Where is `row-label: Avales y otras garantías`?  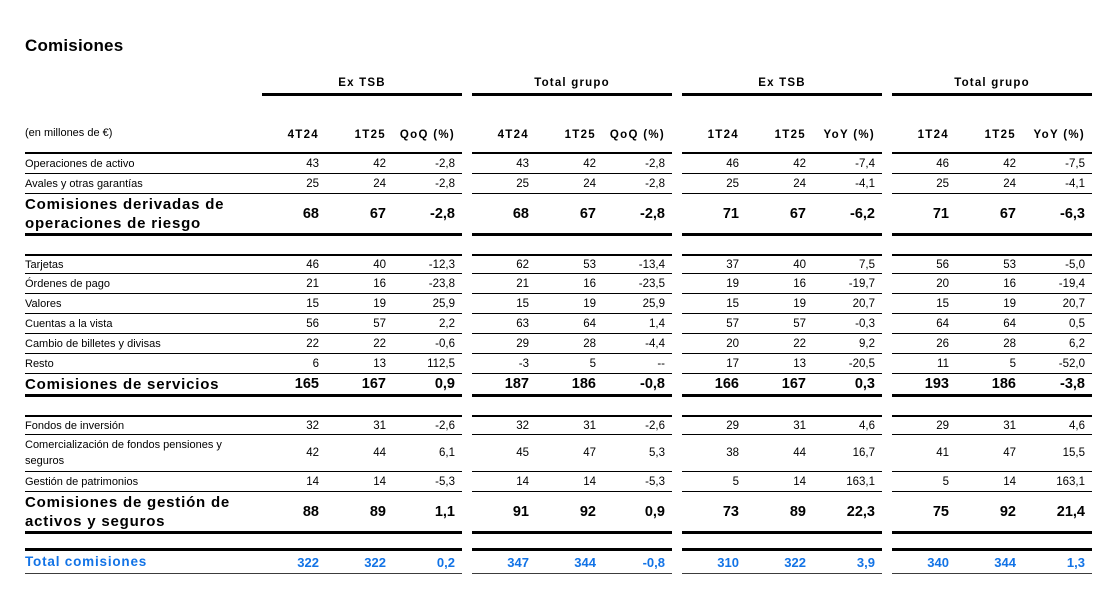 row-label: Avales y otras garantías is located at coordinates (143, 184).